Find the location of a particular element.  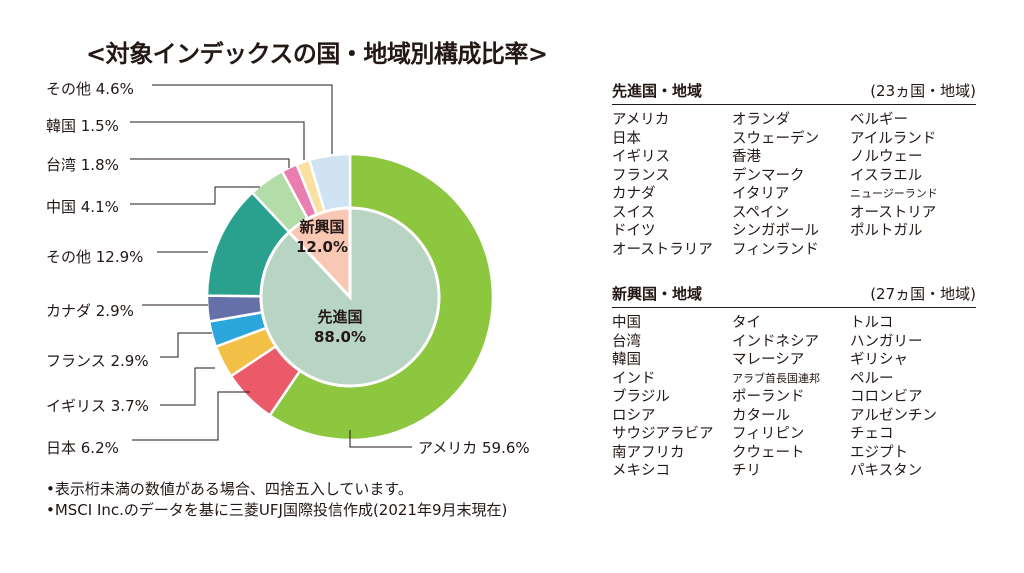

country-item: パキスタン is located at coordinates (886, 471).